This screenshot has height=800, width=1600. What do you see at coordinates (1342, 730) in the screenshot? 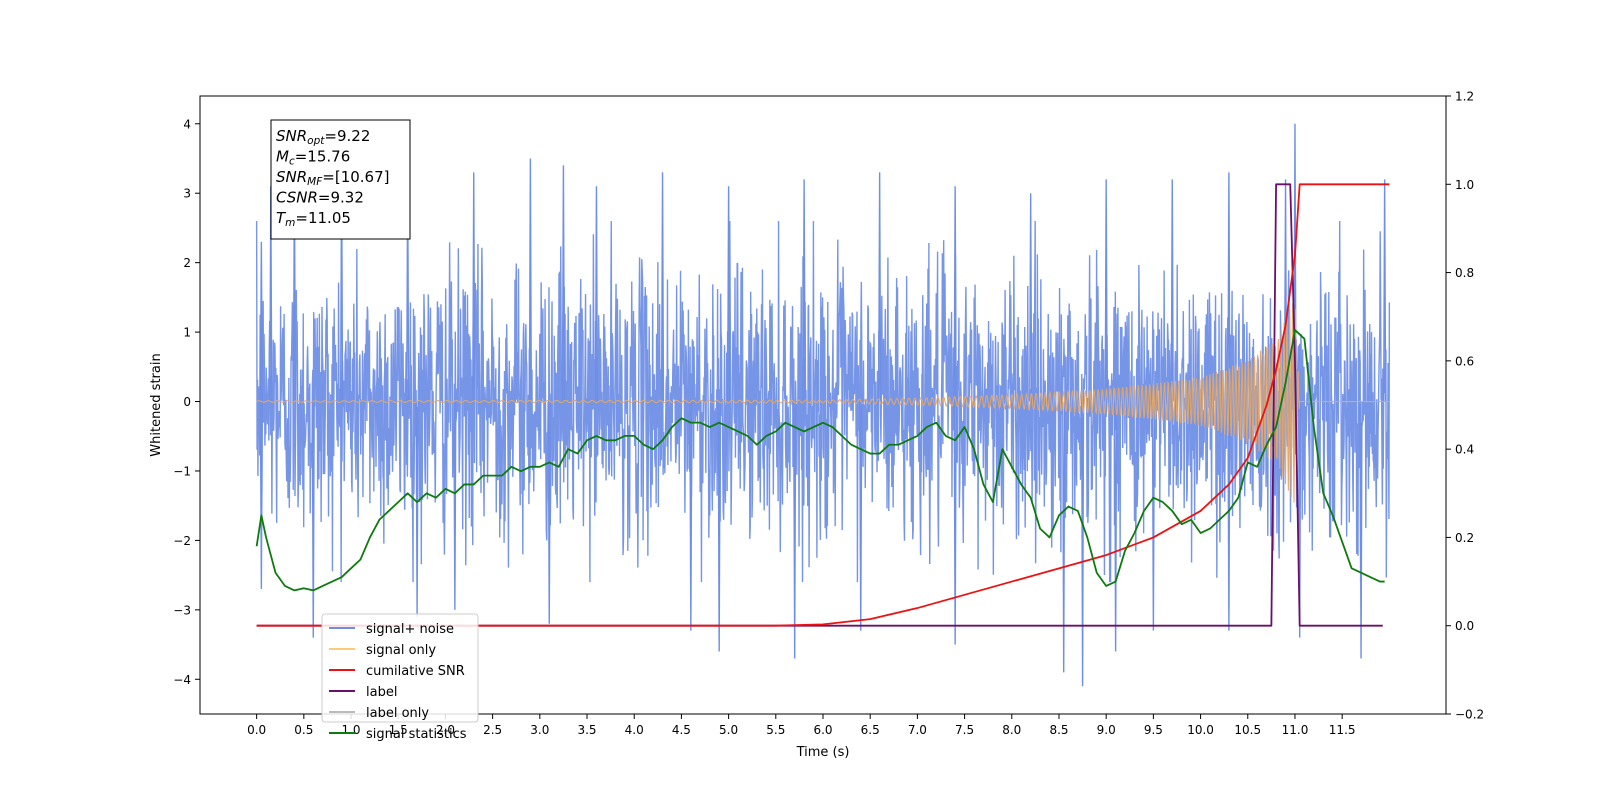
I see `x-tick-label-23: 11.5` at bounding box center [1342, 730].